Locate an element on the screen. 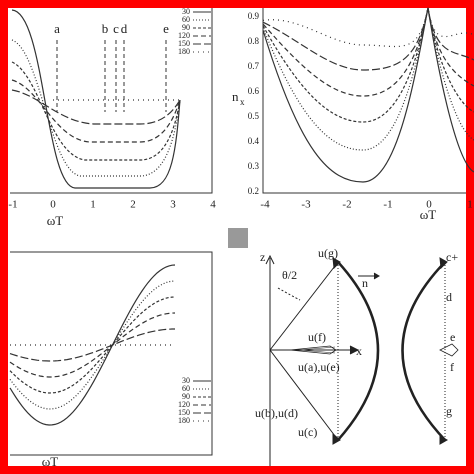 Image resolution: width=474 pixels, height=474 pixels. diagram-label: f is located at coordinates (452, 367).